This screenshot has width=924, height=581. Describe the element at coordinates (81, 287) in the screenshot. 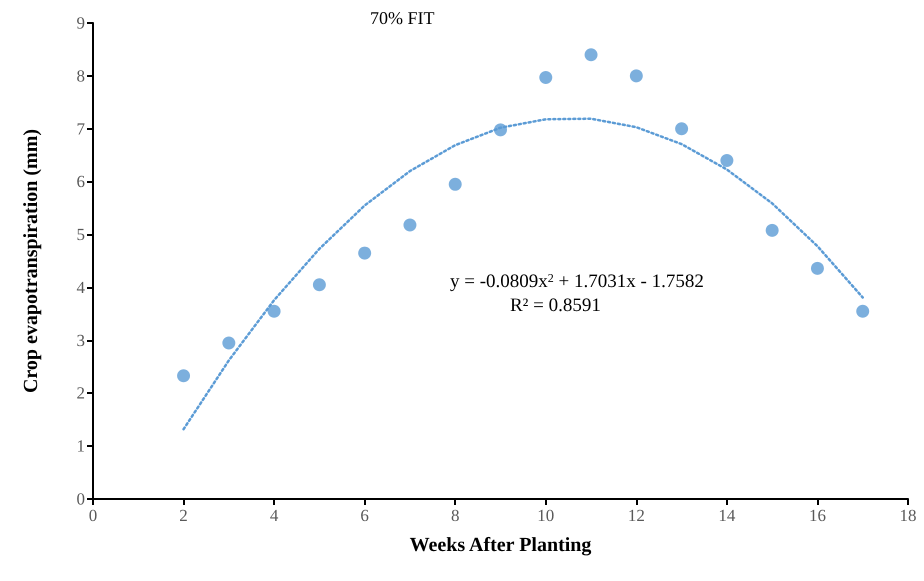

I see `y-tick-label: 4` at that location.